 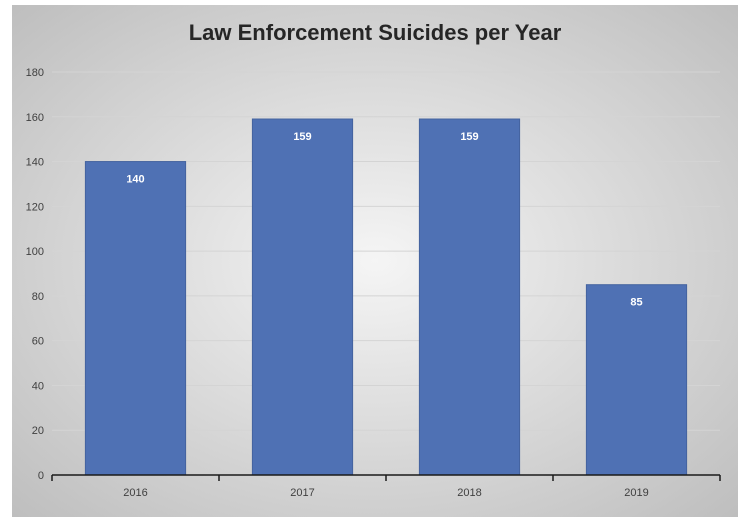 What do you see at coordinates (35, 252) in the screenshot?
I see `y-tick-label: 100` at bounding box center [35, 252].